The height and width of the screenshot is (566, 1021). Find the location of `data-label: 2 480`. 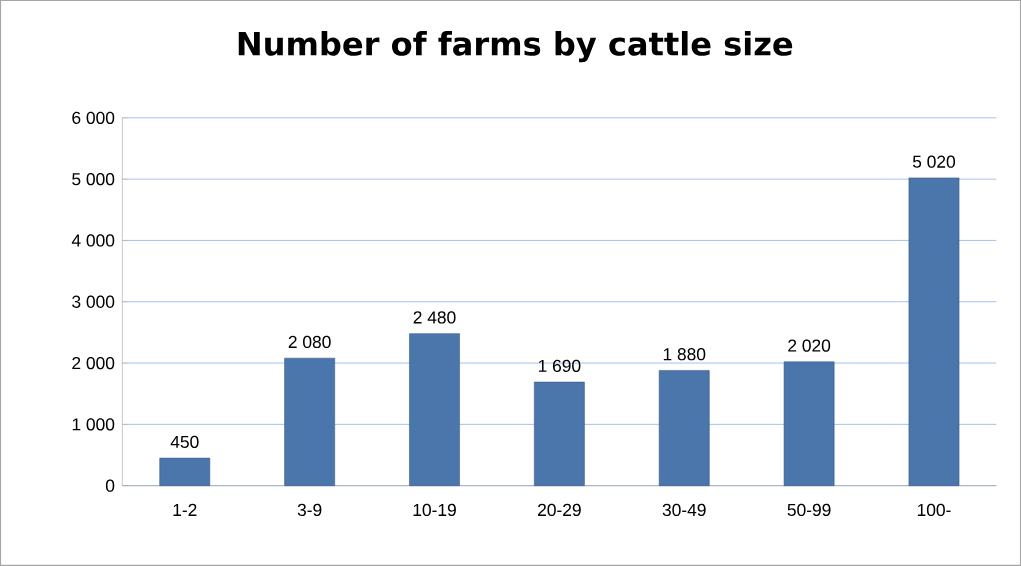

data-label: 2 480 is located at coordinates (434, 317).